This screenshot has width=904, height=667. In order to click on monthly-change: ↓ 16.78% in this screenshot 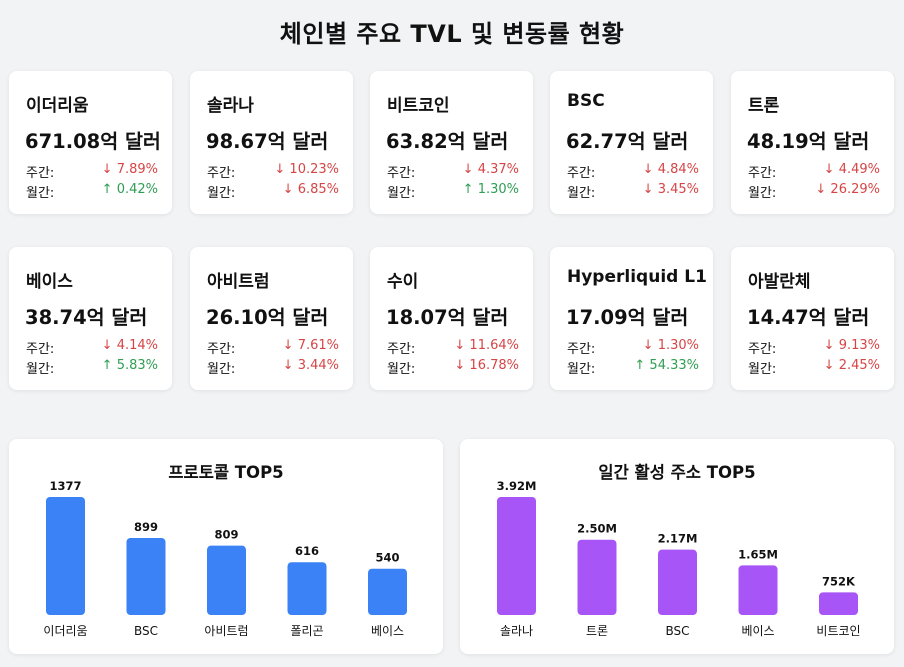, I will do `click(486, 365)`.